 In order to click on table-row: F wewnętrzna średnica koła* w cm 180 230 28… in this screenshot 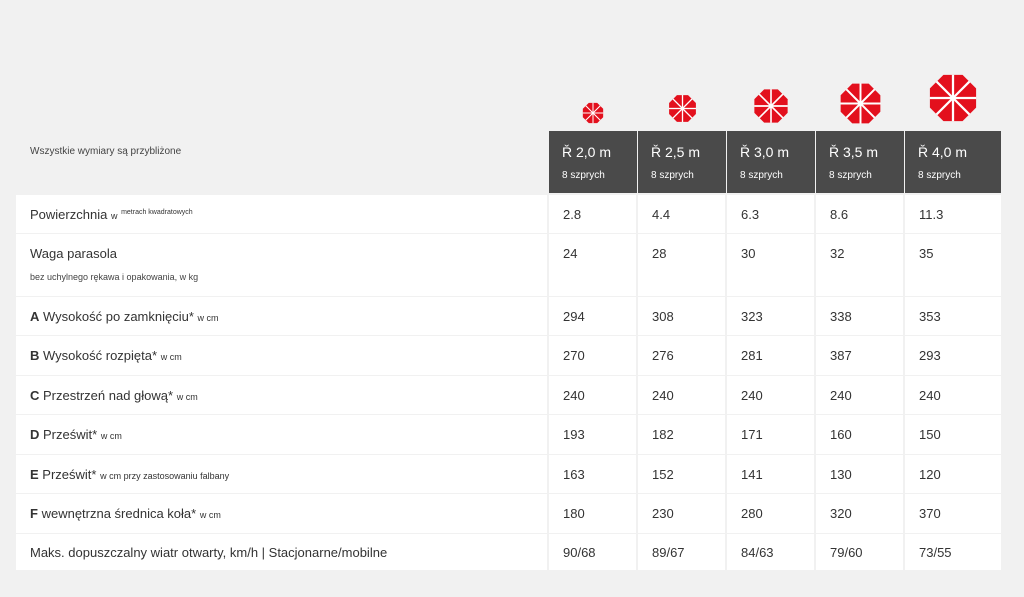, I will do `click(508, 513)`.